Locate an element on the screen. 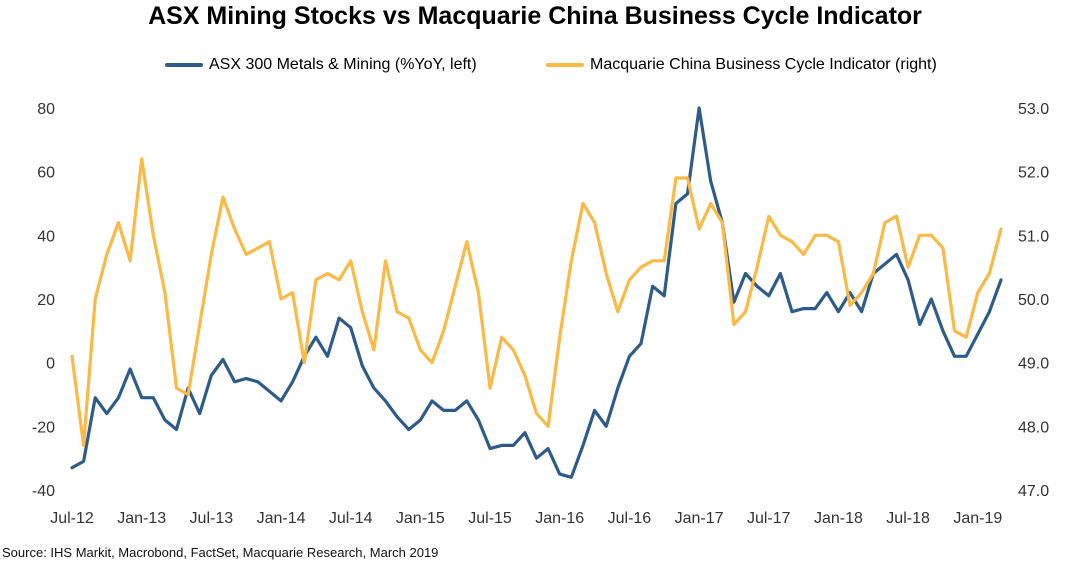  y-left-tick-label: 60 is located at coordinates (46, 173).